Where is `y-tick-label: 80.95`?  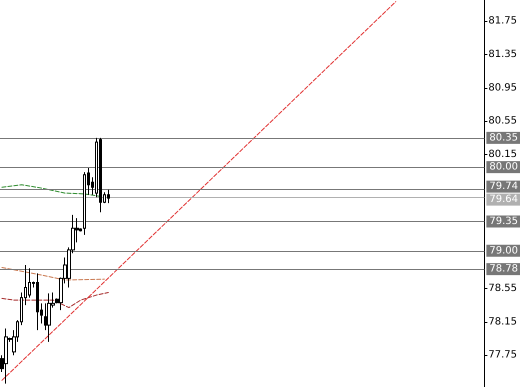 y-tick-label: 80.95 is located at coordinates (503, 88).